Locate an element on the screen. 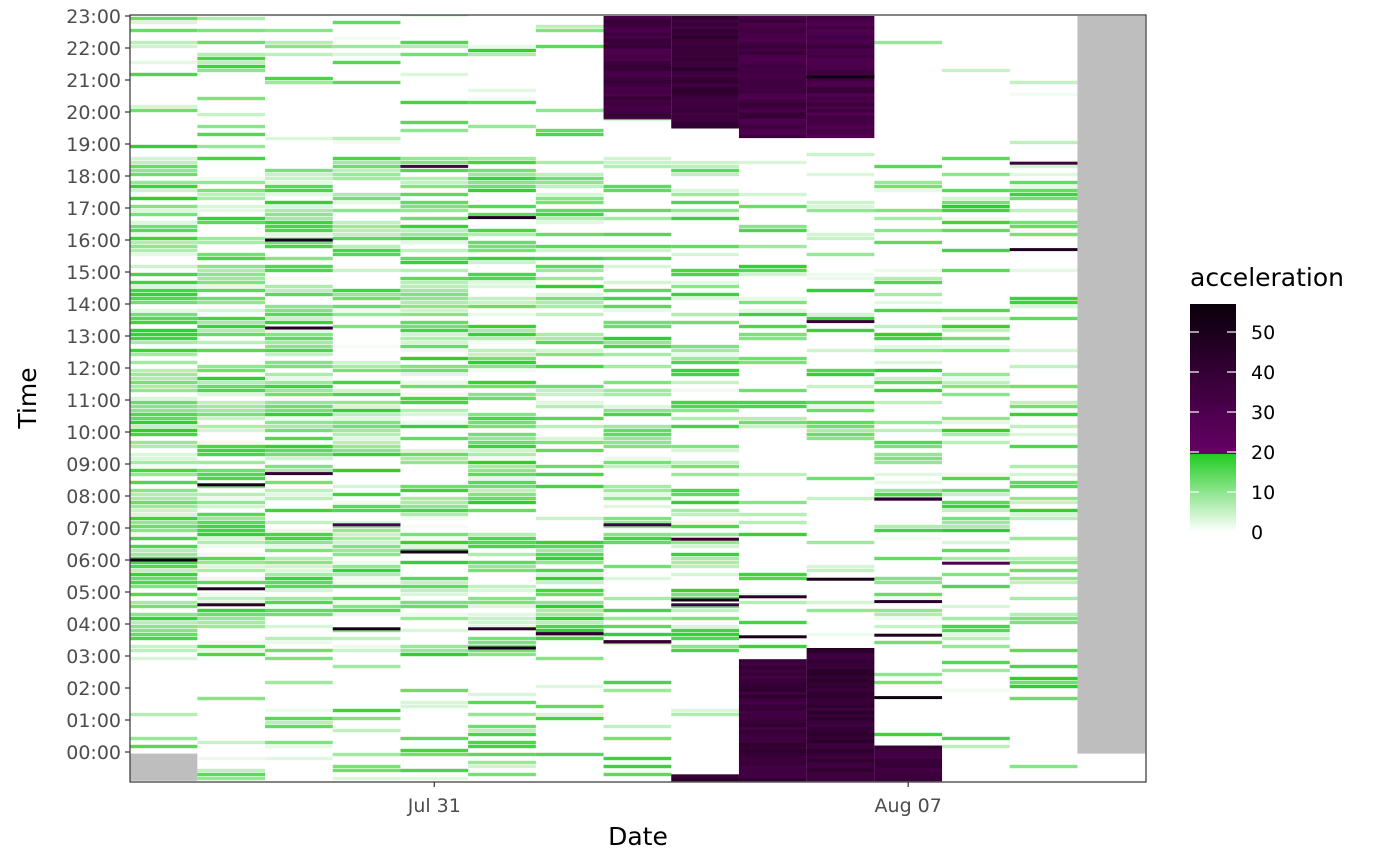 This screenshot has height=866, width=1400. y-tick-label: 11:00 is located at coordinates (93, 401).